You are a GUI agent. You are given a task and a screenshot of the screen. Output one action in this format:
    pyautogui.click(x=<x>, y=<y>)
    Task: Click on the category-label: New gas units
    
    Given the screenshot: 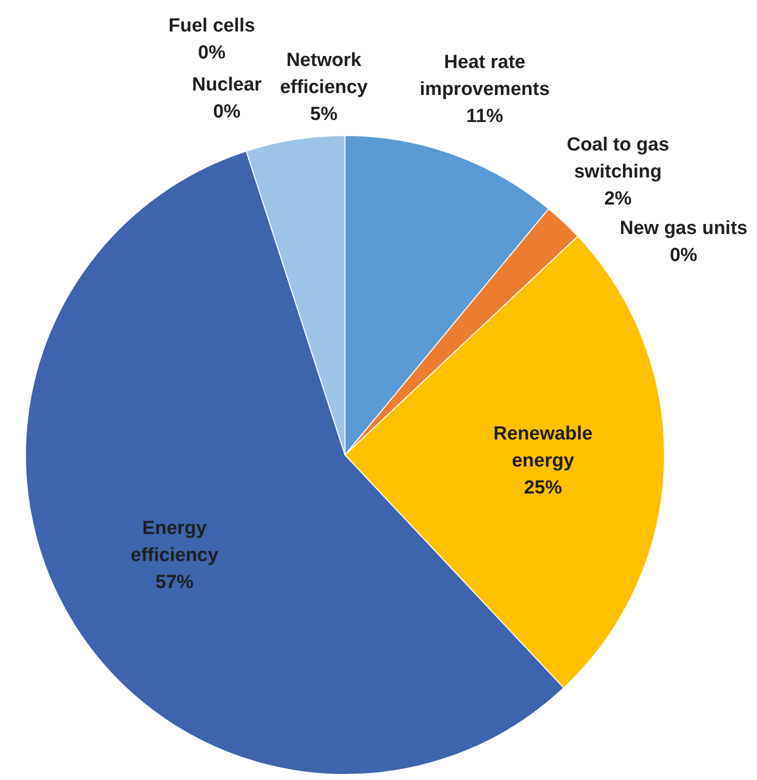 What is the action you would take?
    pyautogui.click(x=684, y=229)
    